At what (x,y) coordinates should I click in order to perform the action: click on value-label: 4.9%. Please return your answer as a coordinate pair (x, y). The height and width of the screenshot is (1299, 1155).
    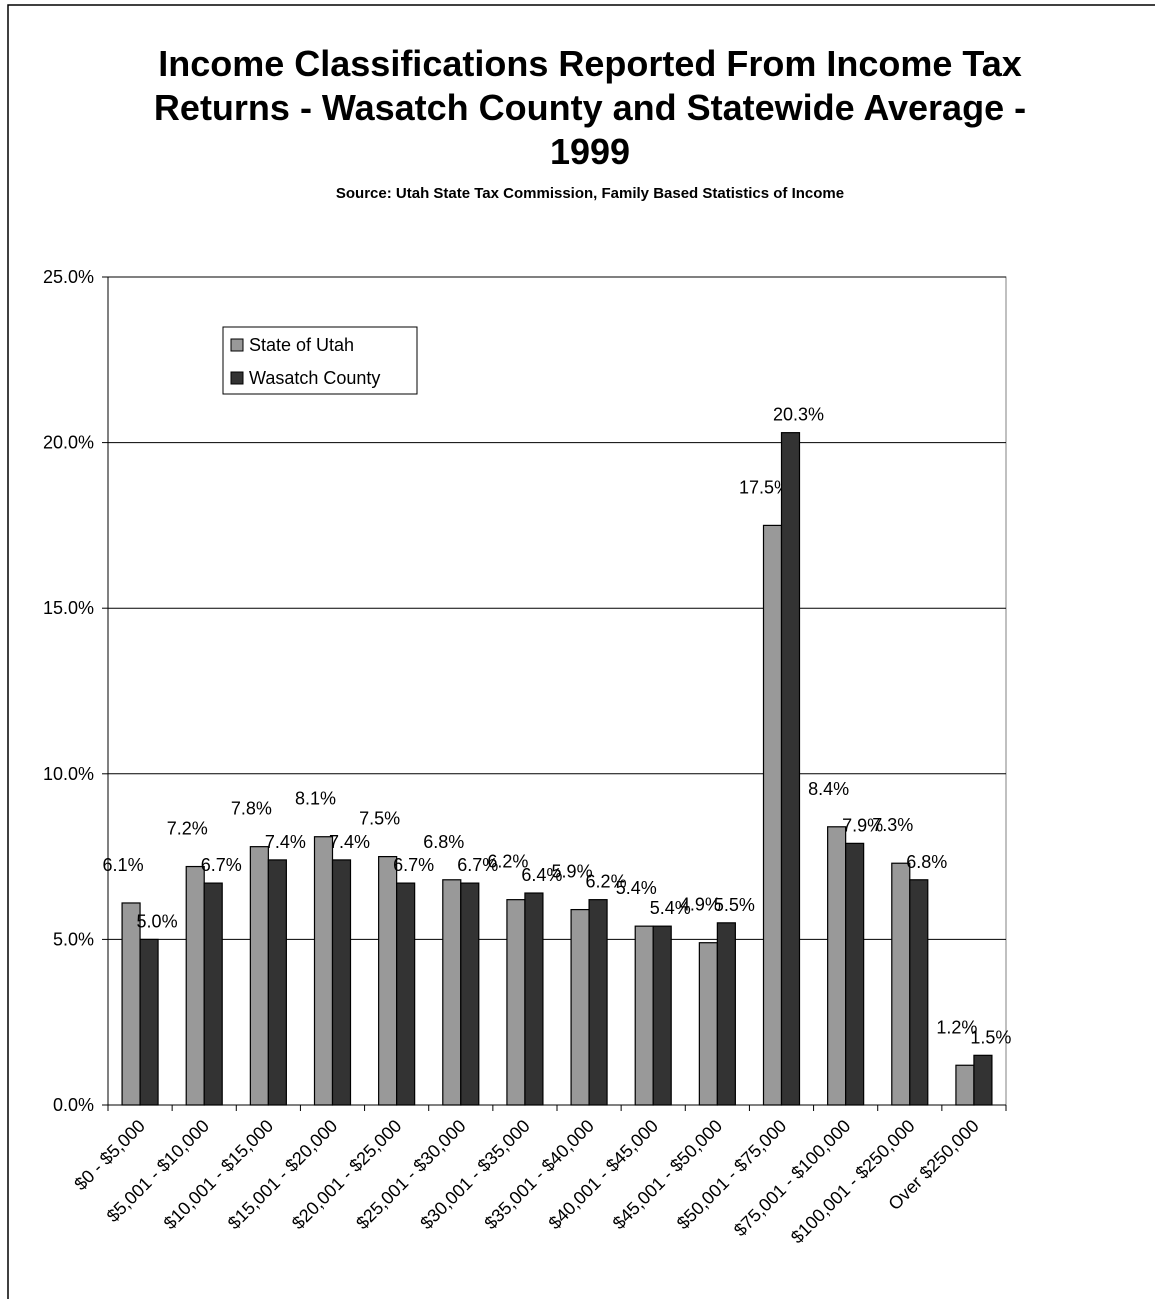
    Looking at the image, I should click on (700, 905).